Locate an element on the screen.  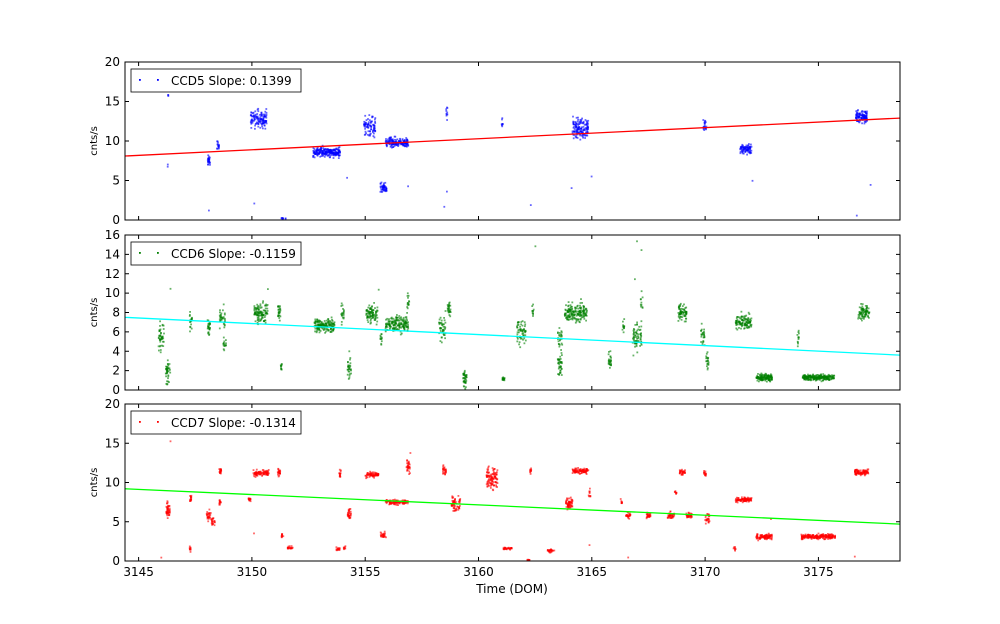
legend-label: CCD5 Slope: 0.1399 is located at coordinates (231, 81).